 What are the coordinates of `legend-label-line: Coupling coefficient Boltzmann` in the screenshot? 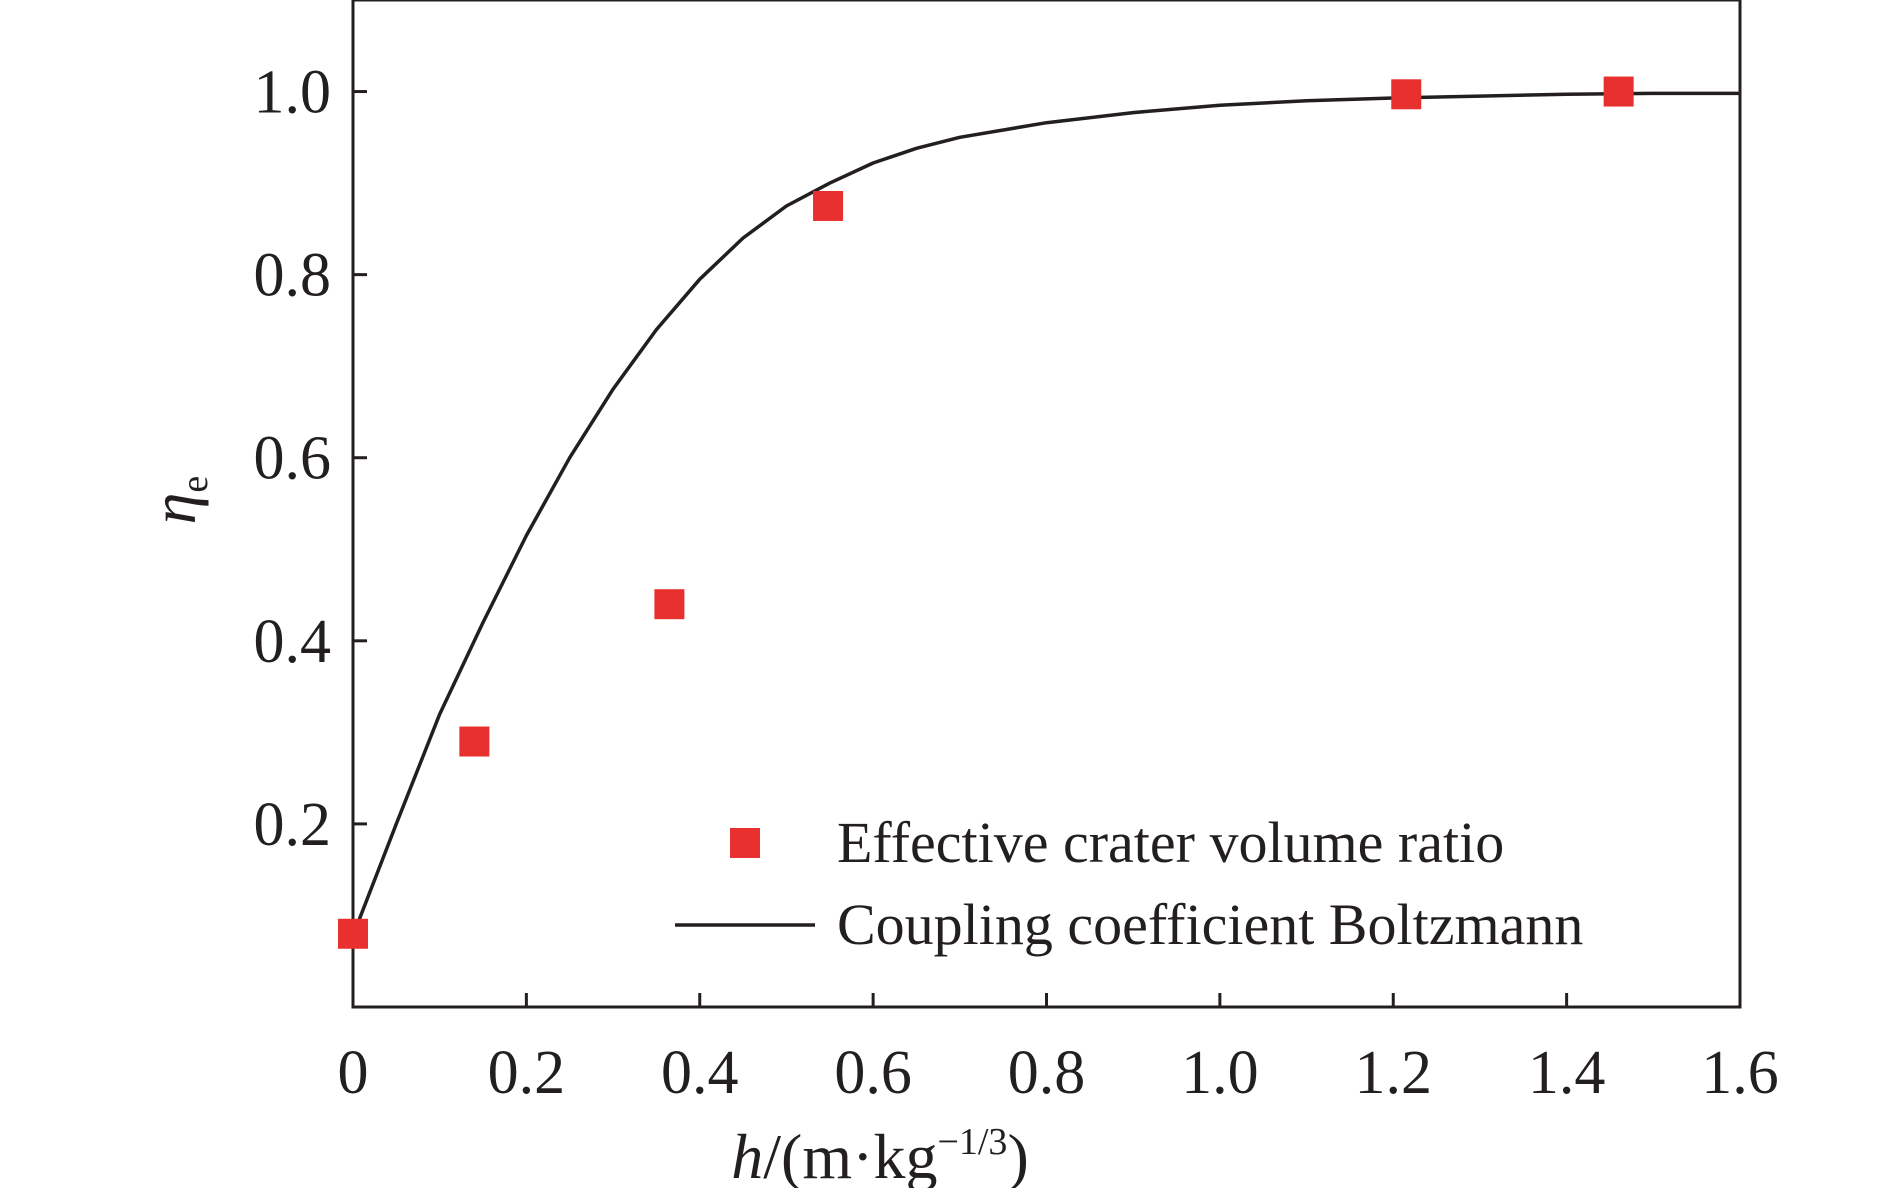 It's located at (1210, 924).